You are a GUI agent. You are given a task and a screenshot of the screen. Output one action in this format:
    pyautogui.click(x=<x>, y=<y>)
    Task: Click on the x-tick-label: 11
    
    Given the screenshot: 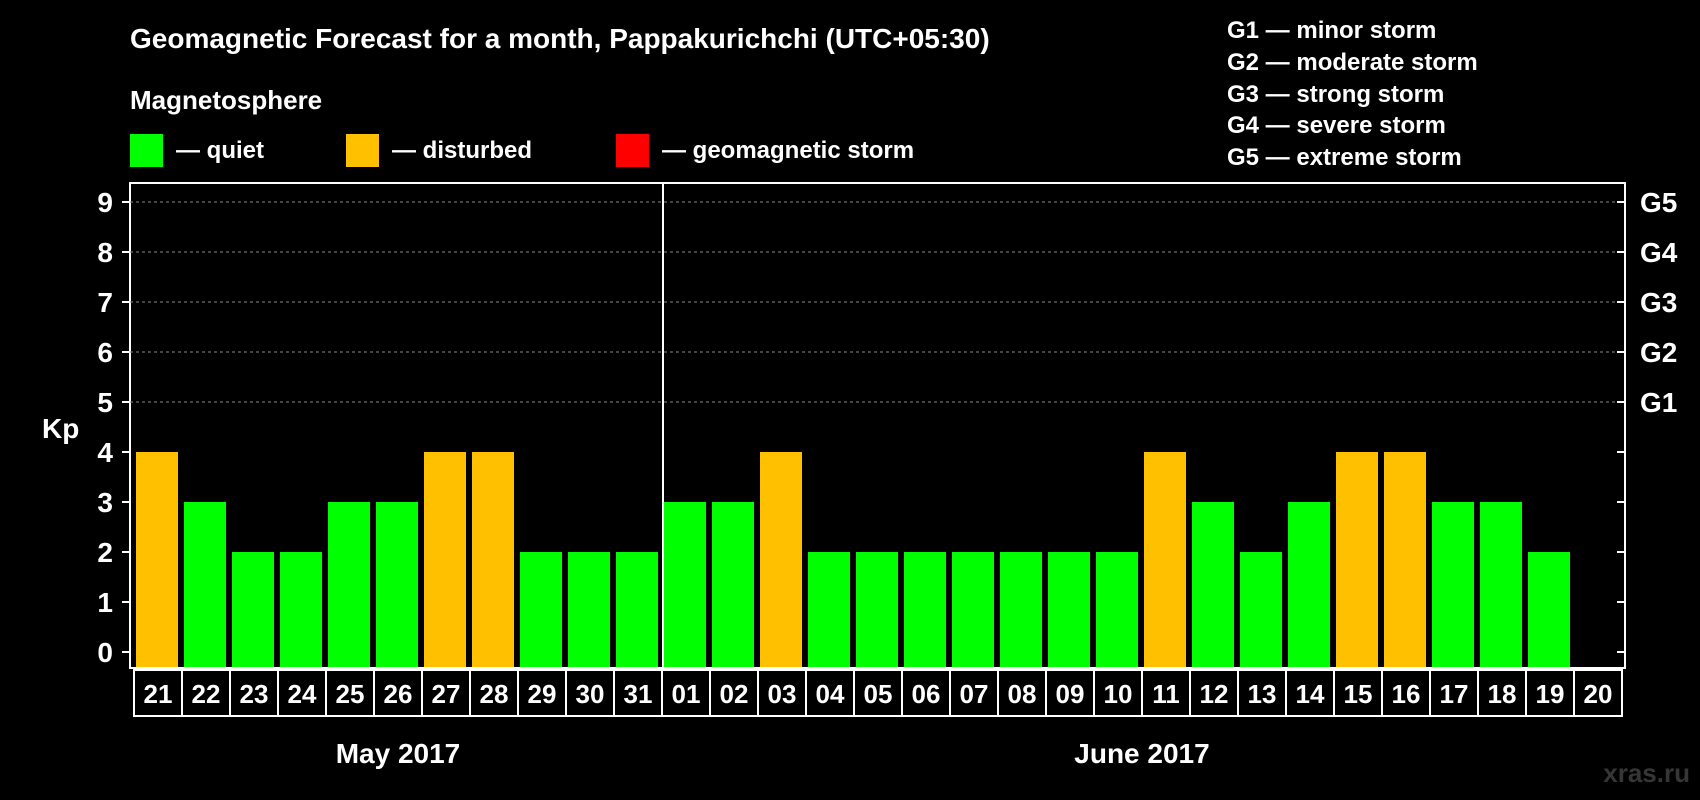 What is the action you would take?
    pyautogui.click(x=1166, y=694)
    